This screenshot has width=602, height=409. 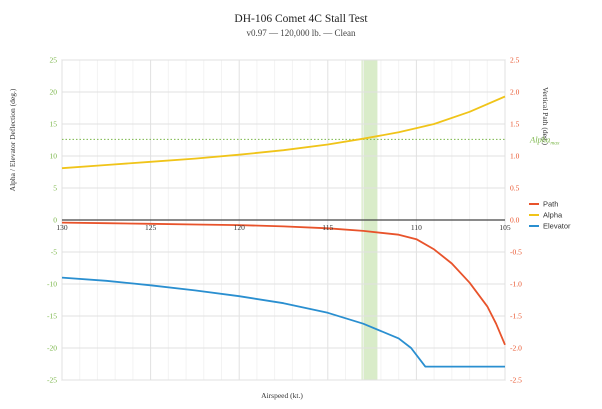 I want to click on y-left-tick-label: -15, so click(x=52, y=316).